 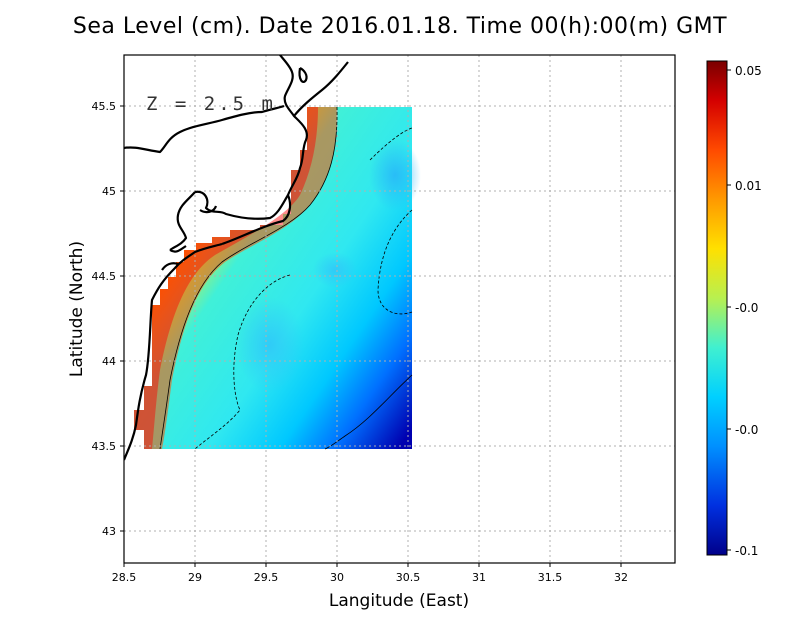 I want to click on coastal-high-band, so click(x=236, y=278).